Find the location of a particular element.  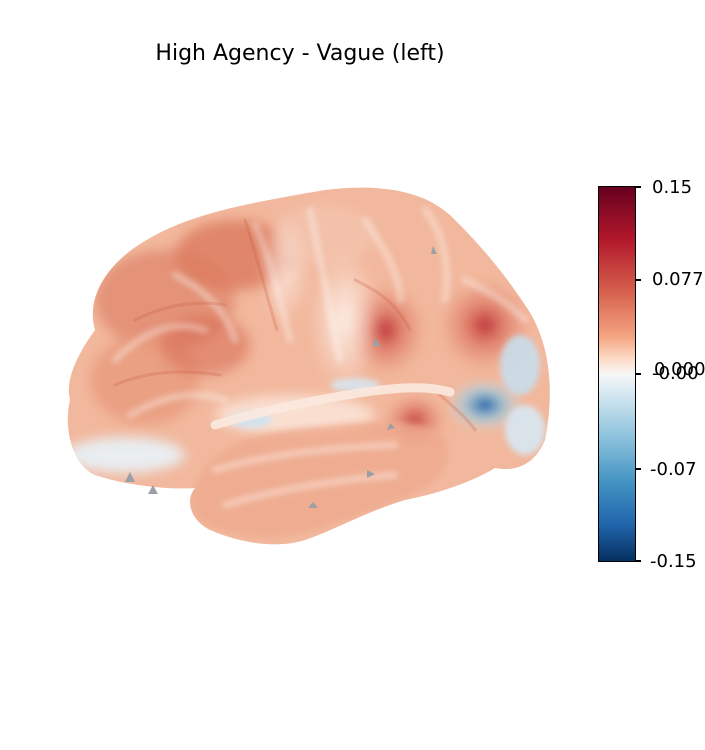

colorbar-label-center-a: -0.00 is located at coordinates (675, 373).